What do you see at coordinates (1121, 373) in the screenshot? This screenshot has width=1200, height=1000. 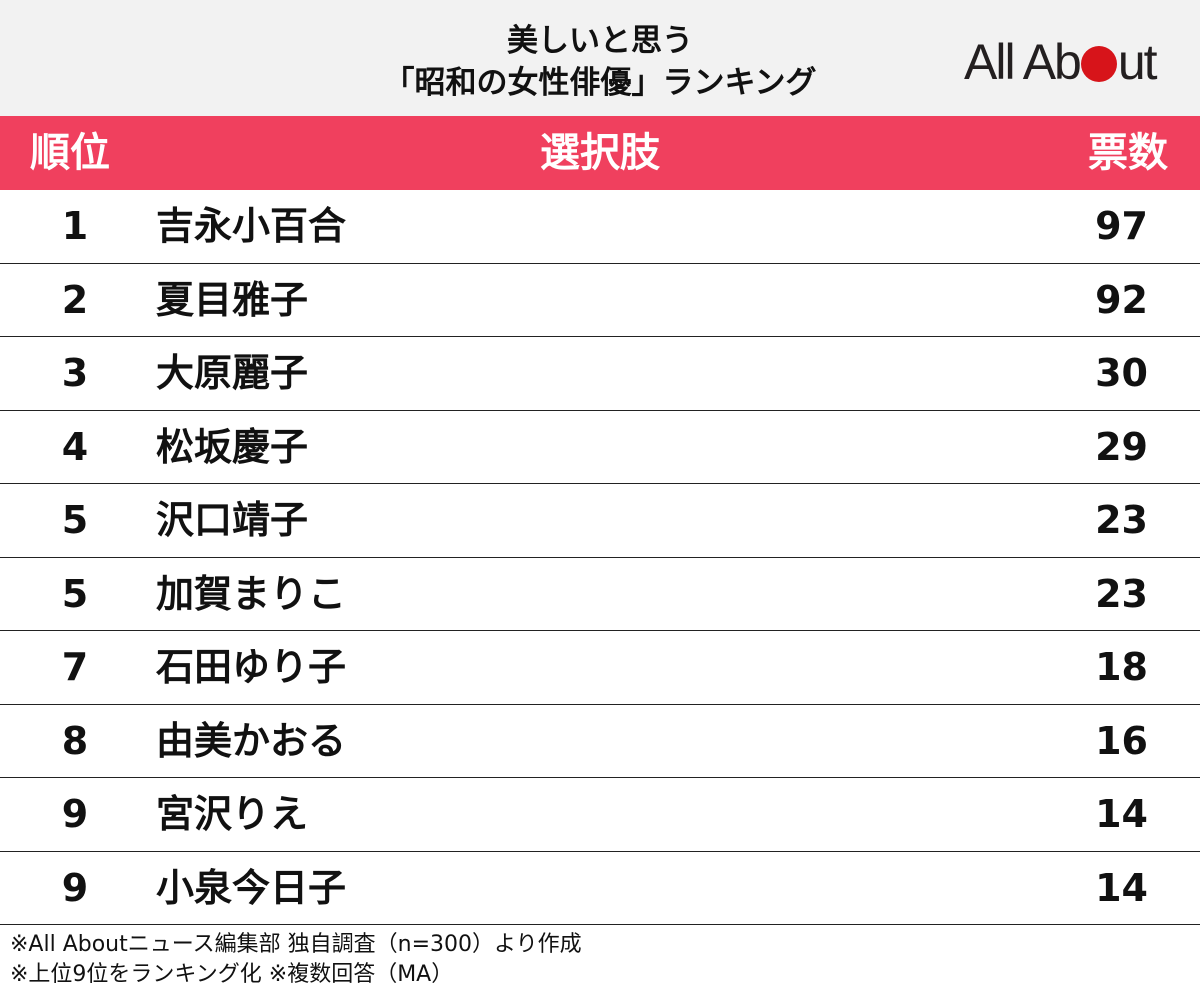 I see `votes-cell: 30` at bounding box center [1121, 373].